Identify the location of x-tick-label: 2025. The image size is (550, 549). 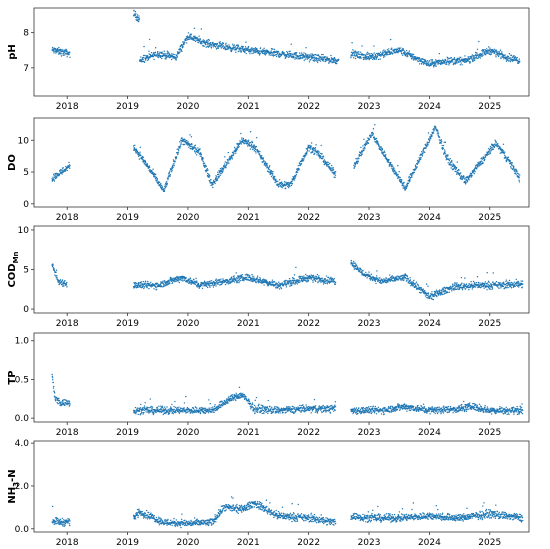
(489, 218).